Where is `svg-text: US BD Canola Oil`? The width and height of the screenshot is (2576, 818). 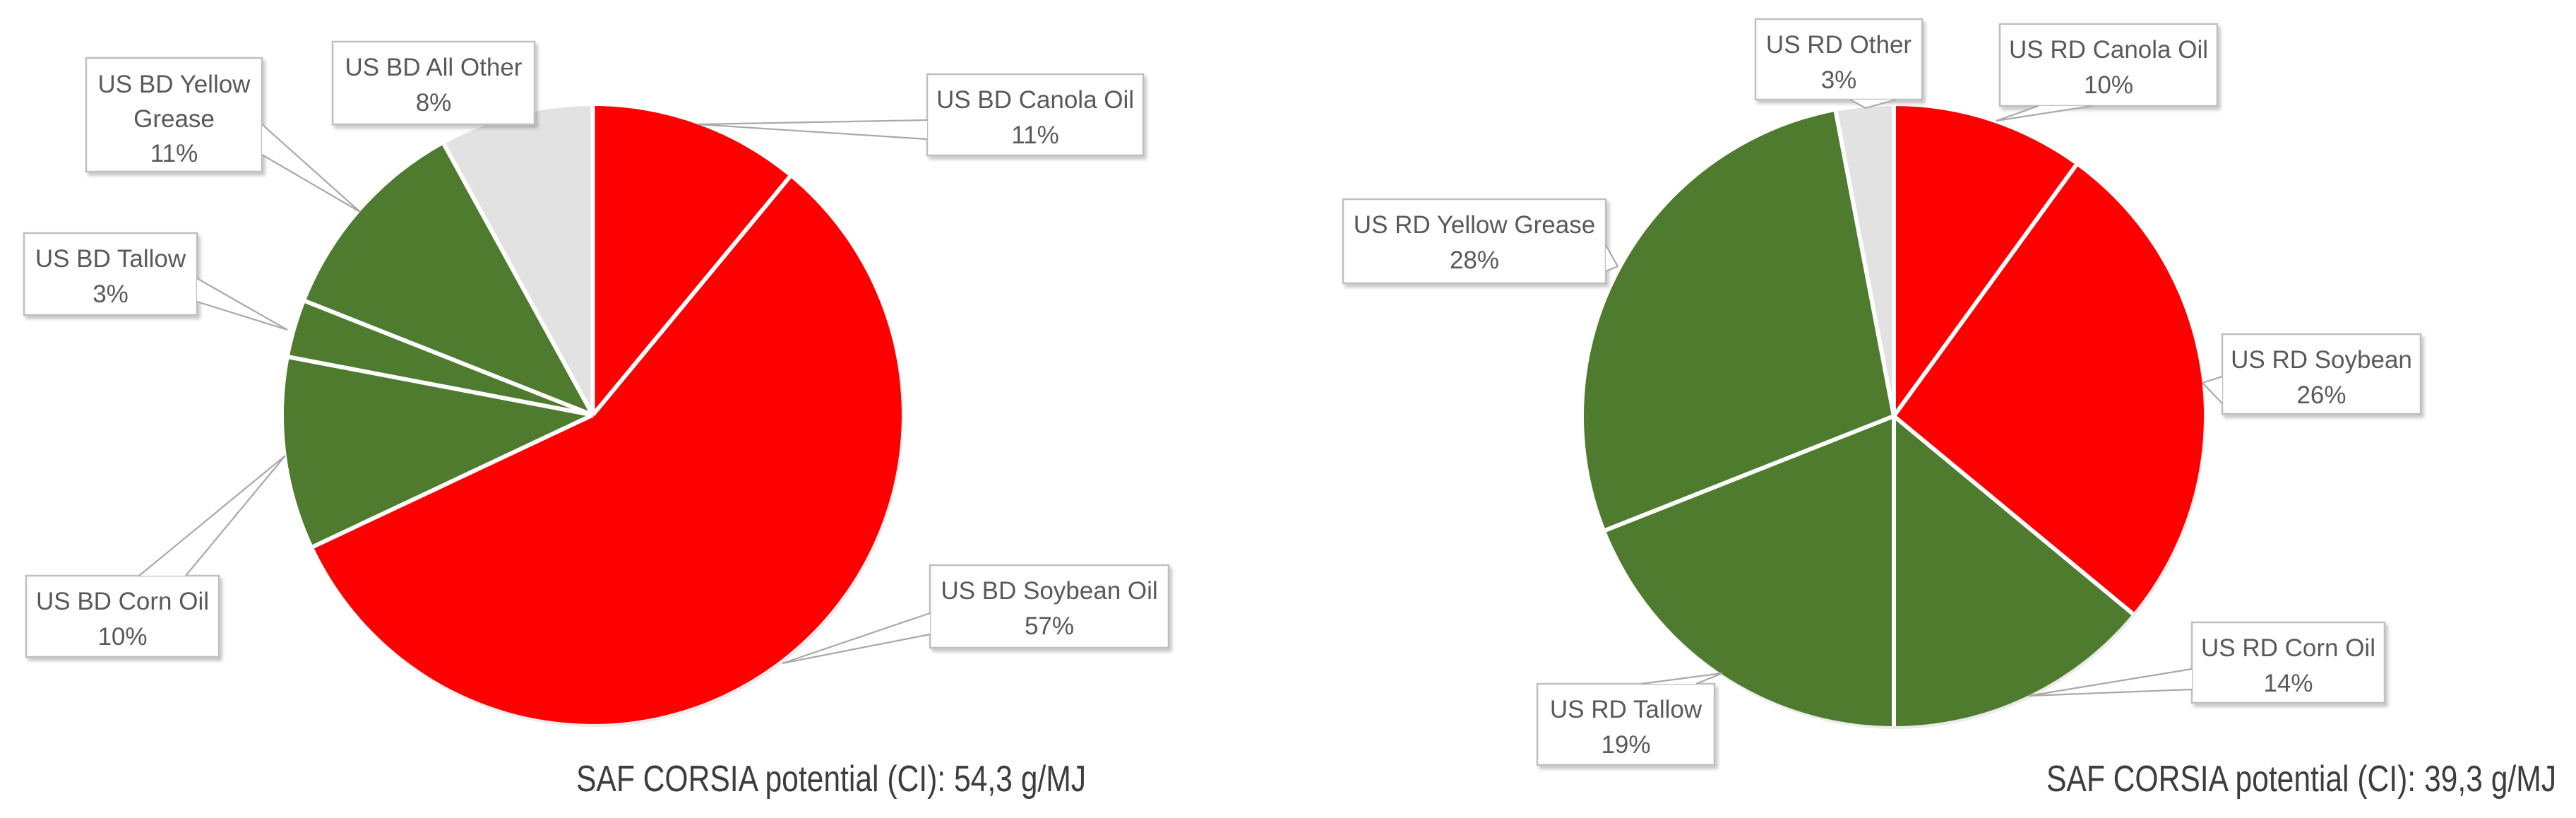
svg-text: US BD Canola Oil is located at coordinates (1035, 100).